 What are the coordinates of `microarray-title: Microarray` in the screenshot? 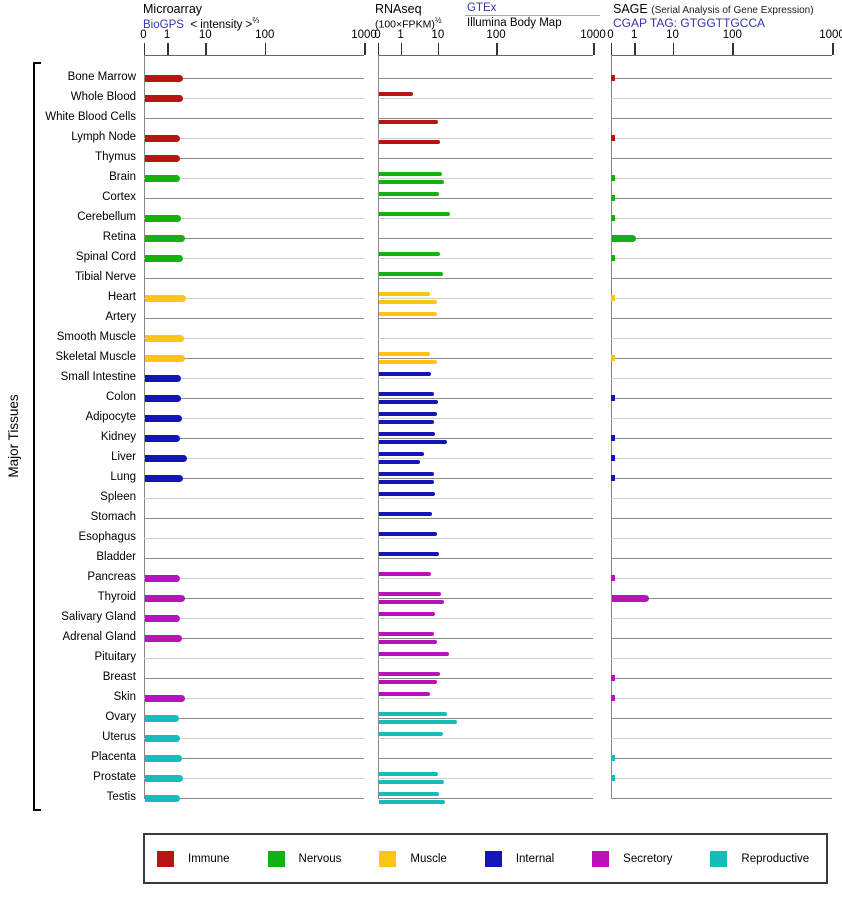 It's located at (173, 9).